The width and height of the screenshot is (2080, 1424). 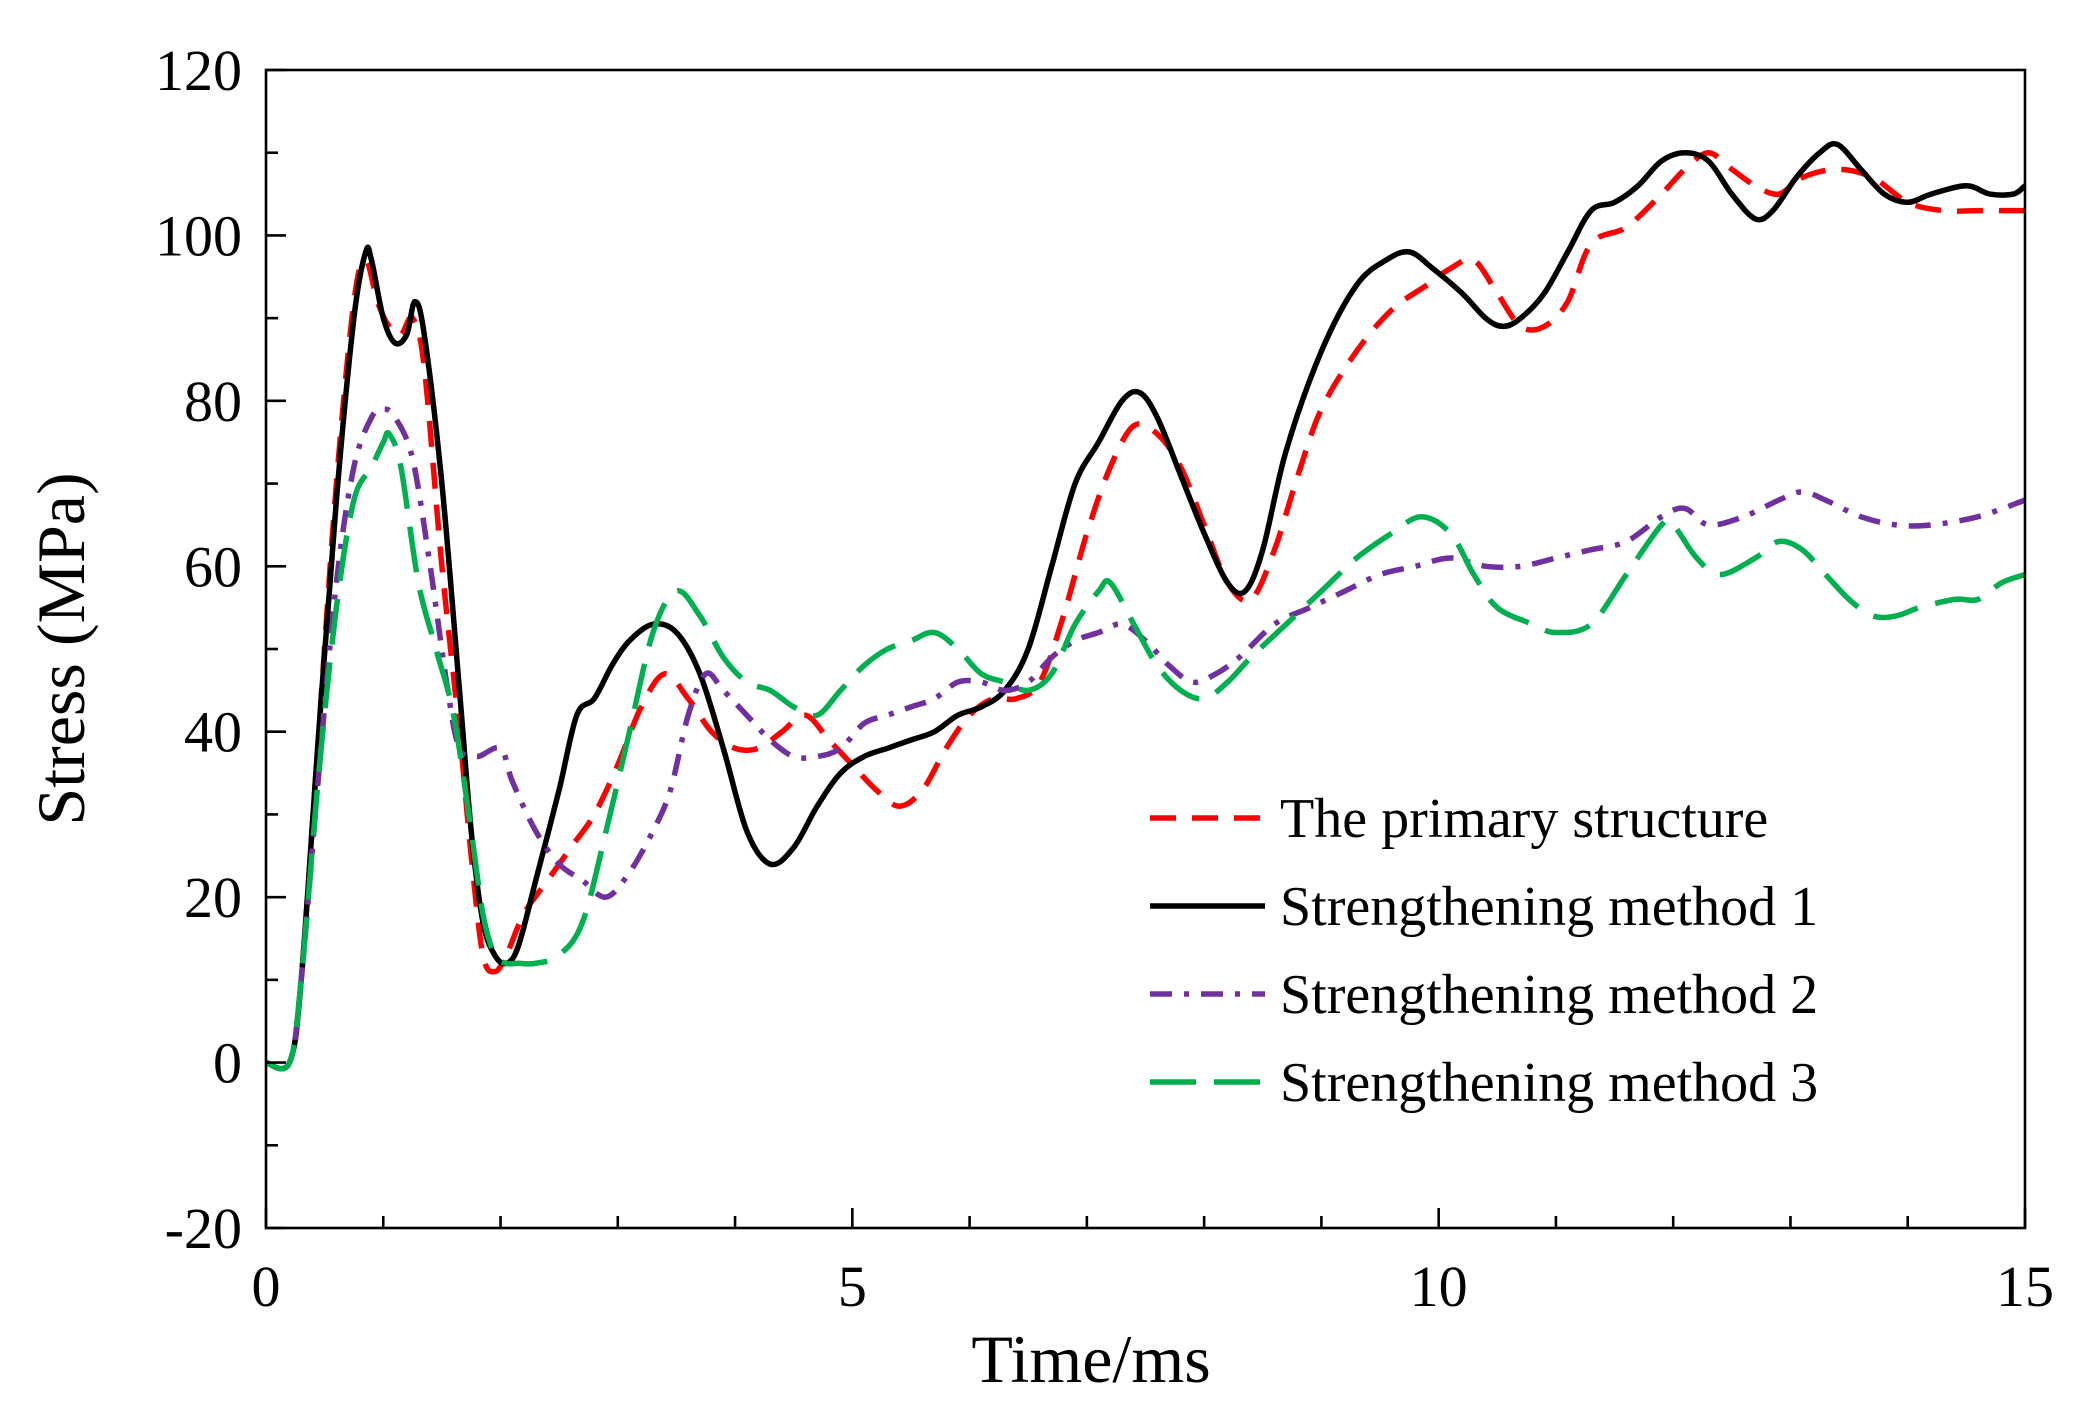 I want to click on x-tick-label: 0, so click(x=266, y=1286).